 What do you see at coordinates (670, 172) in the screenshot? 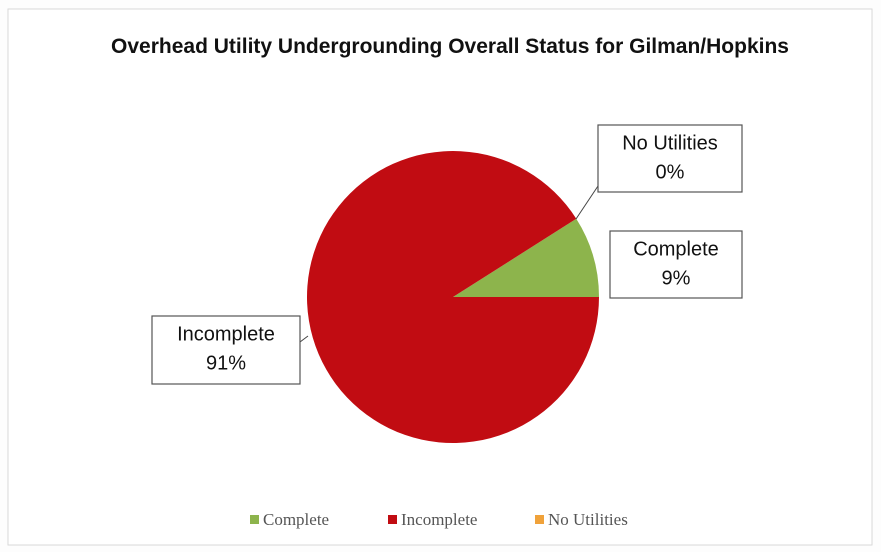
I see `data-label-value: 0%` at bounding box center [670, 172].